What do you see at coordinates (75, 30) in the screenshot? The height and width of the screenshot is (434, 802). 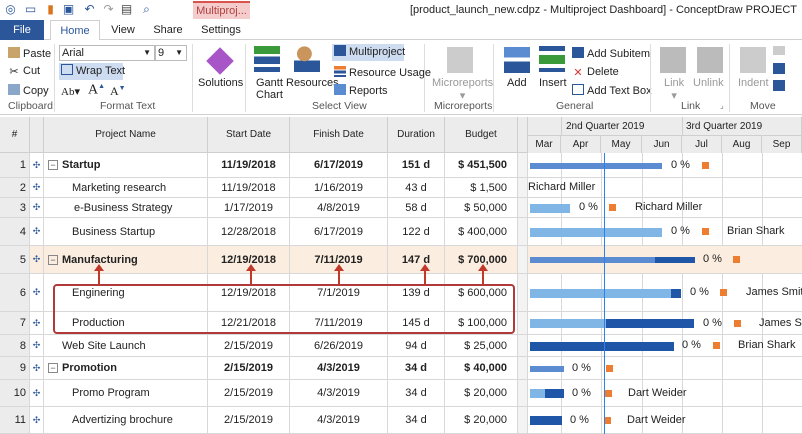 I see `tab-home: Home` at bounding box center [75, 30].